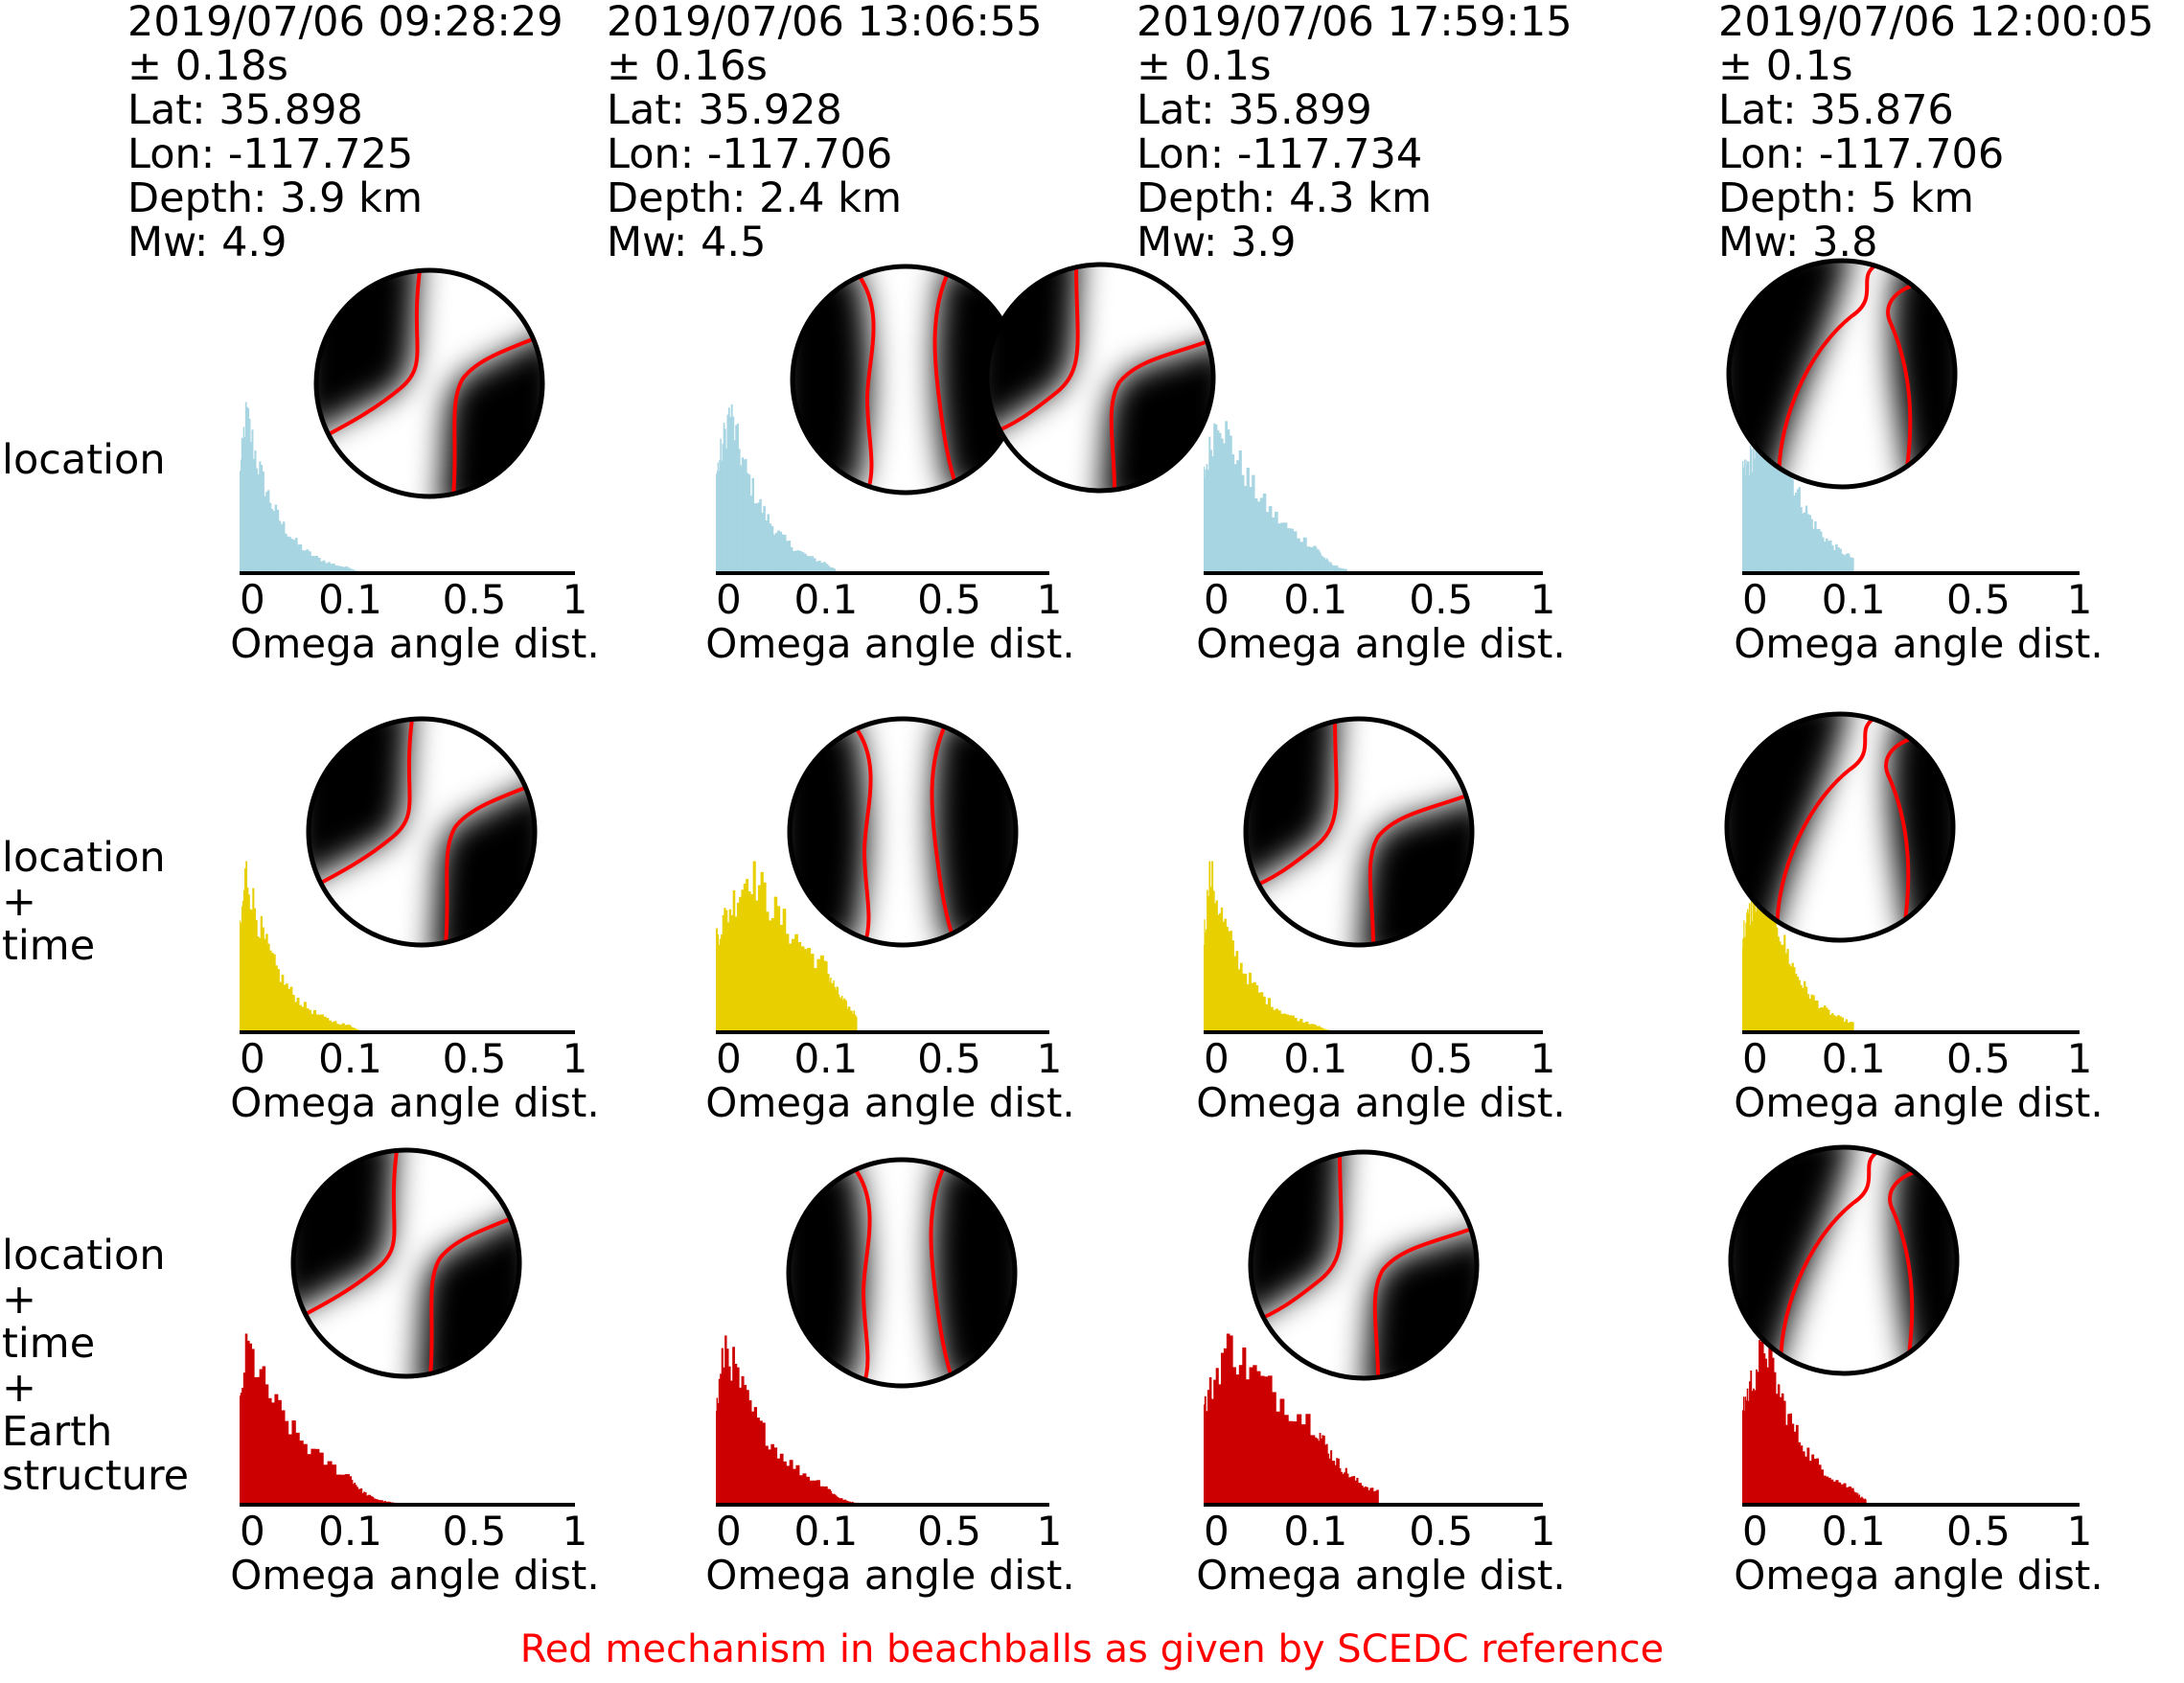 The image size is (2184, 1683). What do you see at coordinates (1836, 110) in the screenshot?
I see `event-lat: Lat: 35.876` at bounding box center [1836, 110].